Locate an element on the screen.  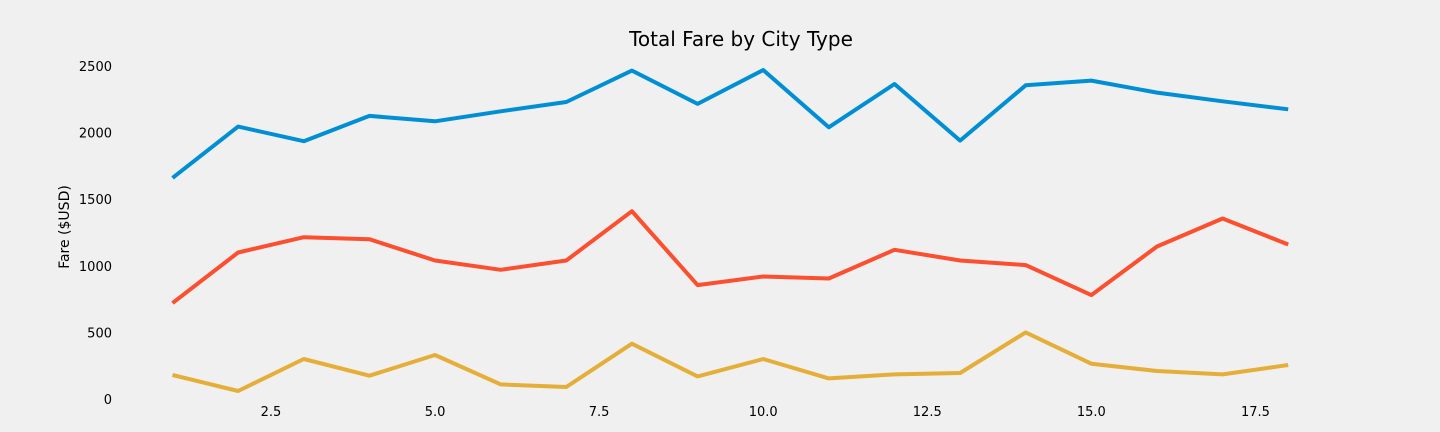
x-tick-label: 5.0 is located at coordinates (435, 412).